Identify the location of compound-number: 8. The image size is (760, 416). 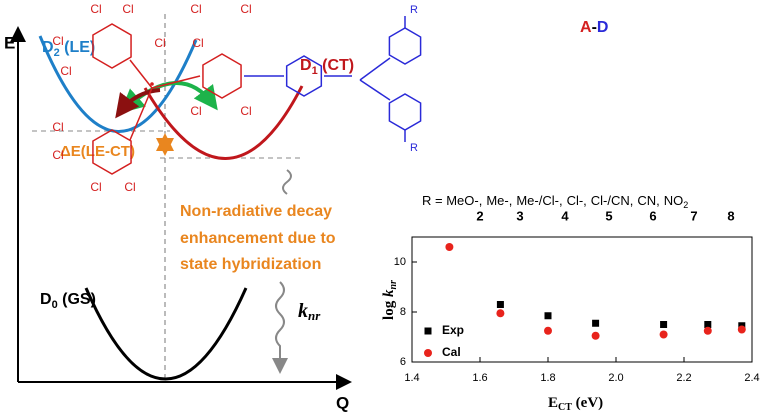
(730, 215).